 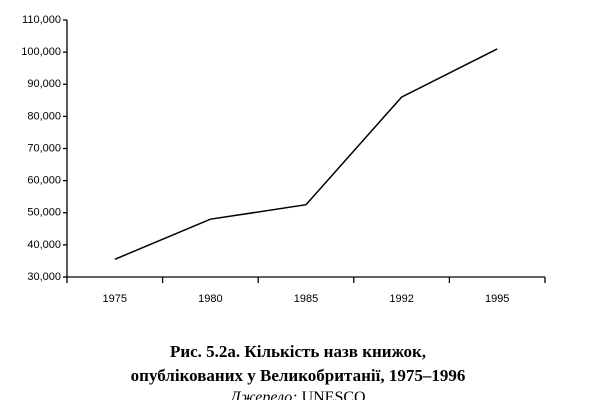 I want to click on chart-title: Рис. 5.2а. Кількість назв книжок,, so click(x=298, y=351).